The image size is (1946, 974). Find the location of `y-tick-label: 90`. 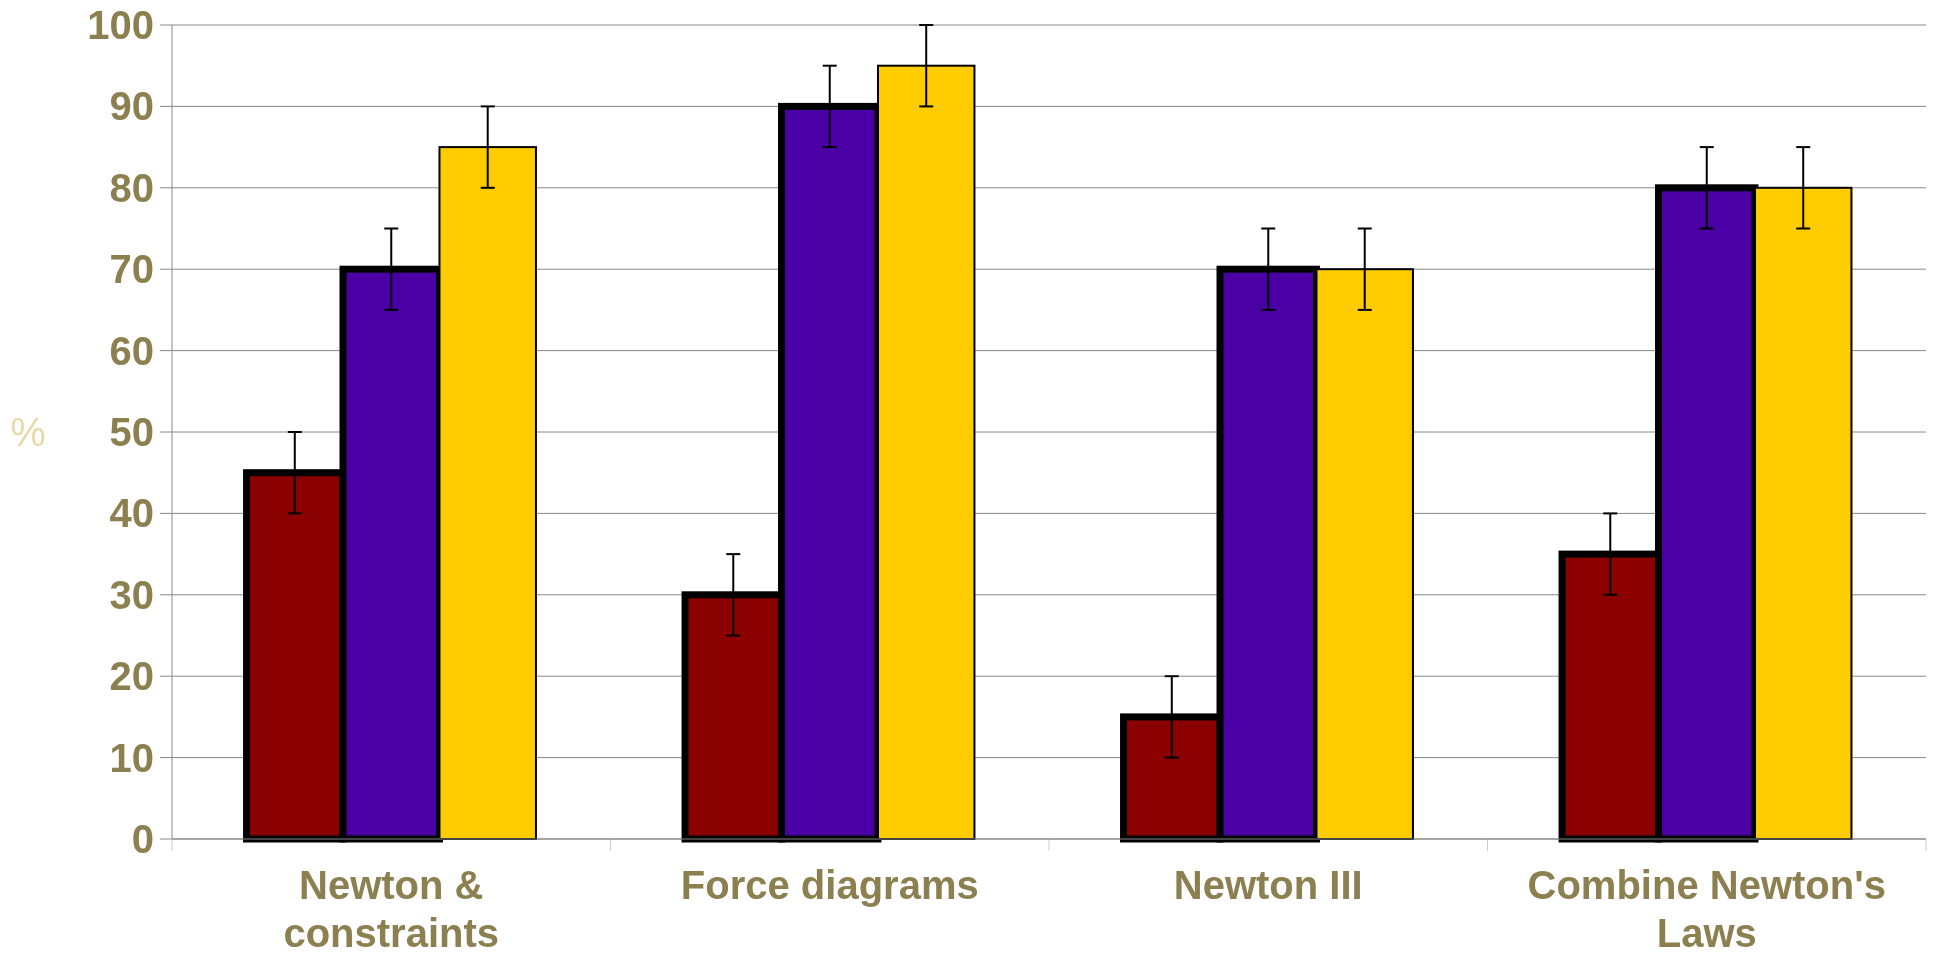

y-tick-label: 90 is located at coordinates (131, 106).